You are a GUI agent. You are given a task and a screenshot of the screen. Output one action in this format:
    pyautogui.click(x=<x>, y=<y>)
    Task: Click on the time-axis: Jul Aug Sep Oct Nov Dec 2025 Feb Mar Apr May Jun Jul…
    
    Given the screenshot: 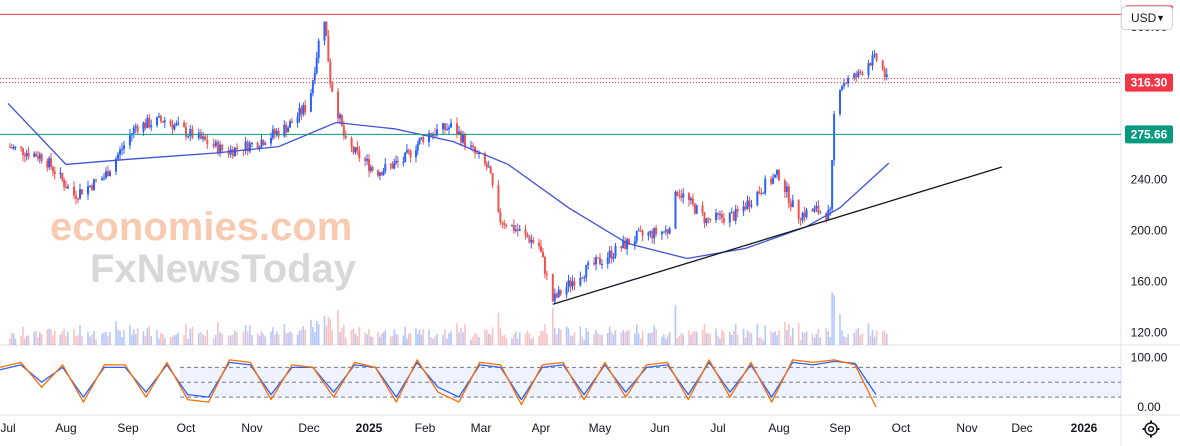 What is the action you would take?
    pyautogui.click(x=548, y=428)
    